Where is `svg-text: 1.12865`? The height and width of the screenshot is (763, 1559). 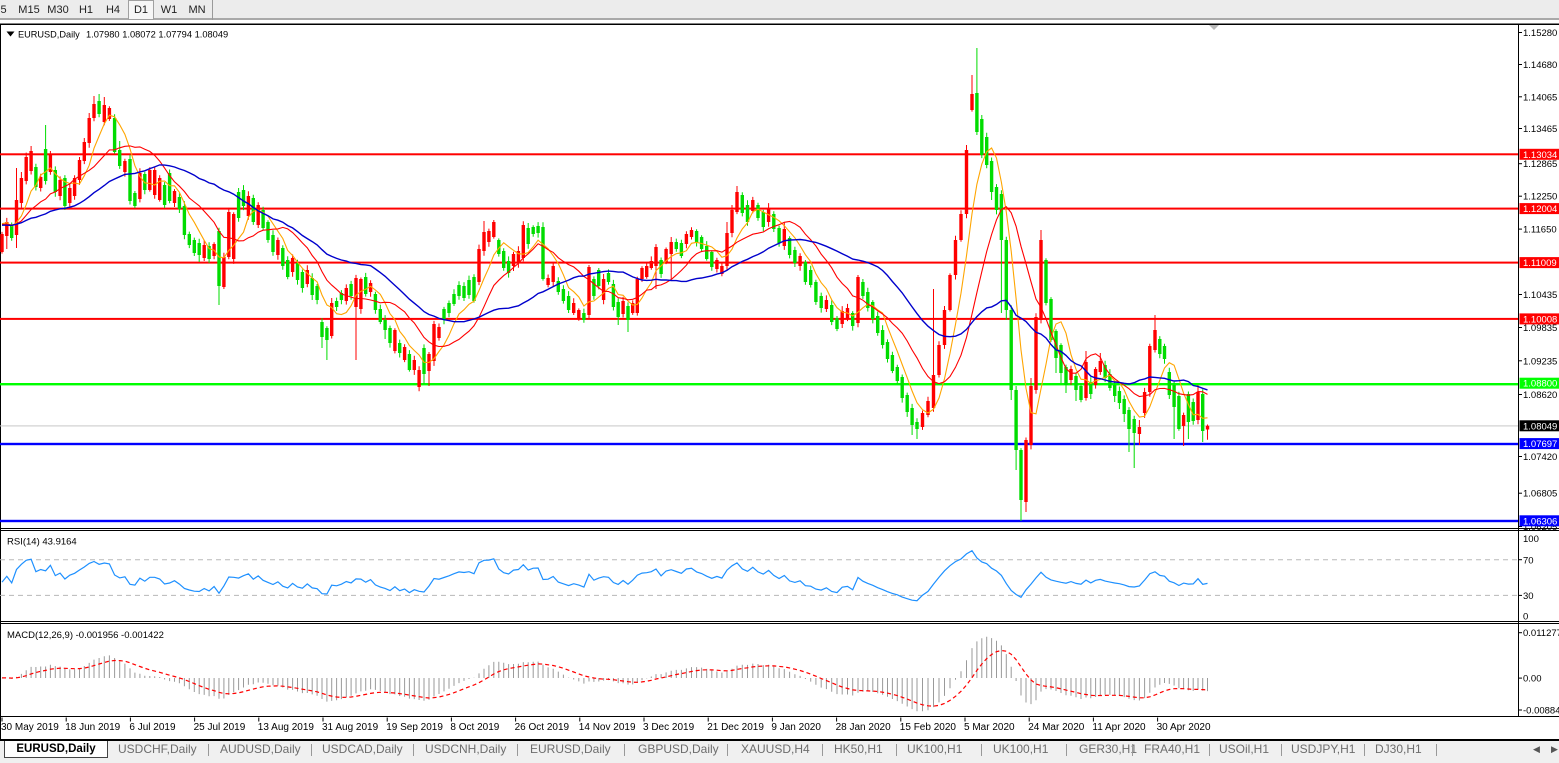 svg-text: 1.12865 is located at coordinates (1540, 164).